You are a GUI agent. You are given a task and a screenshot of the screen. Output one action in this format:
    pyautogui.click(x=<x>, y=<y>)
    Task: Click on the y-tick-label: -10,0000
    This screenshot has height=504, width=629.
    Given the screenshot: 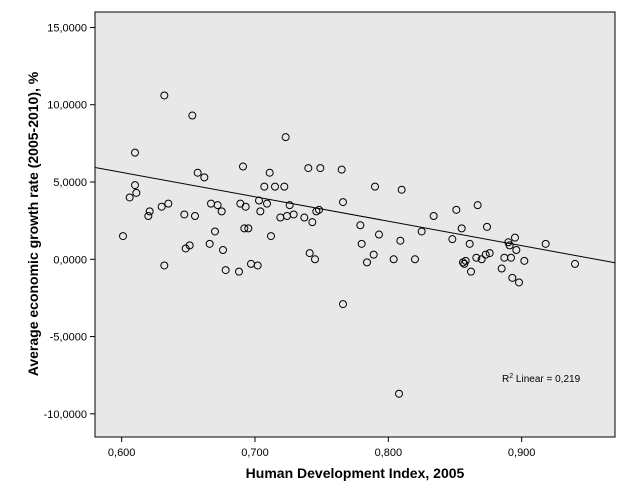 What is the action you would take?
    pyautogui.click(x=65, y=415)
    